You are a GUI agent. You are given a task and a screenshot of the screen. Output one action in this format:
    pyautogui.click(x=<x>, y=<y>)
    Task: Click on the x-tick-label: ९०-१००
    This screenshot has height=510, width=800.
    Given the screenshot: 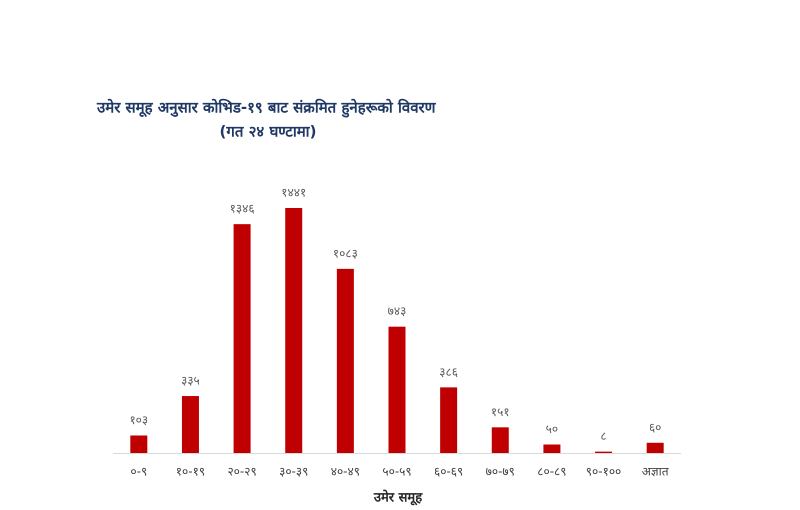 What is the action you would take?
    pyautogui.click(x=604, y=472)
    